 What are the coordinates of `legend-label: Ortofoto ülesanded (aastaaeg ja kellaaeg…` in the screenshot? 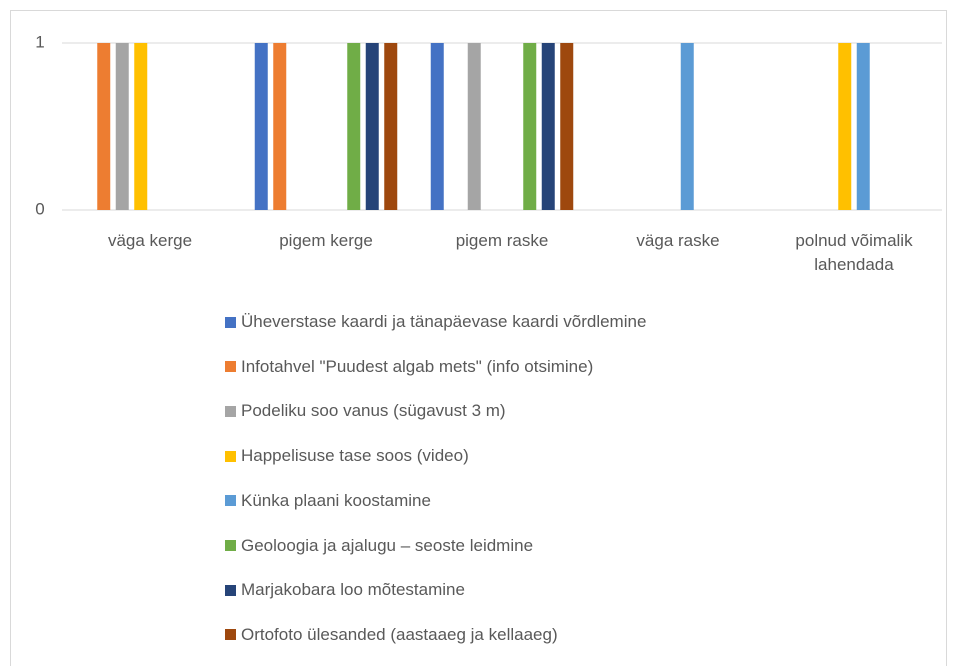 It's located at (399, 634).